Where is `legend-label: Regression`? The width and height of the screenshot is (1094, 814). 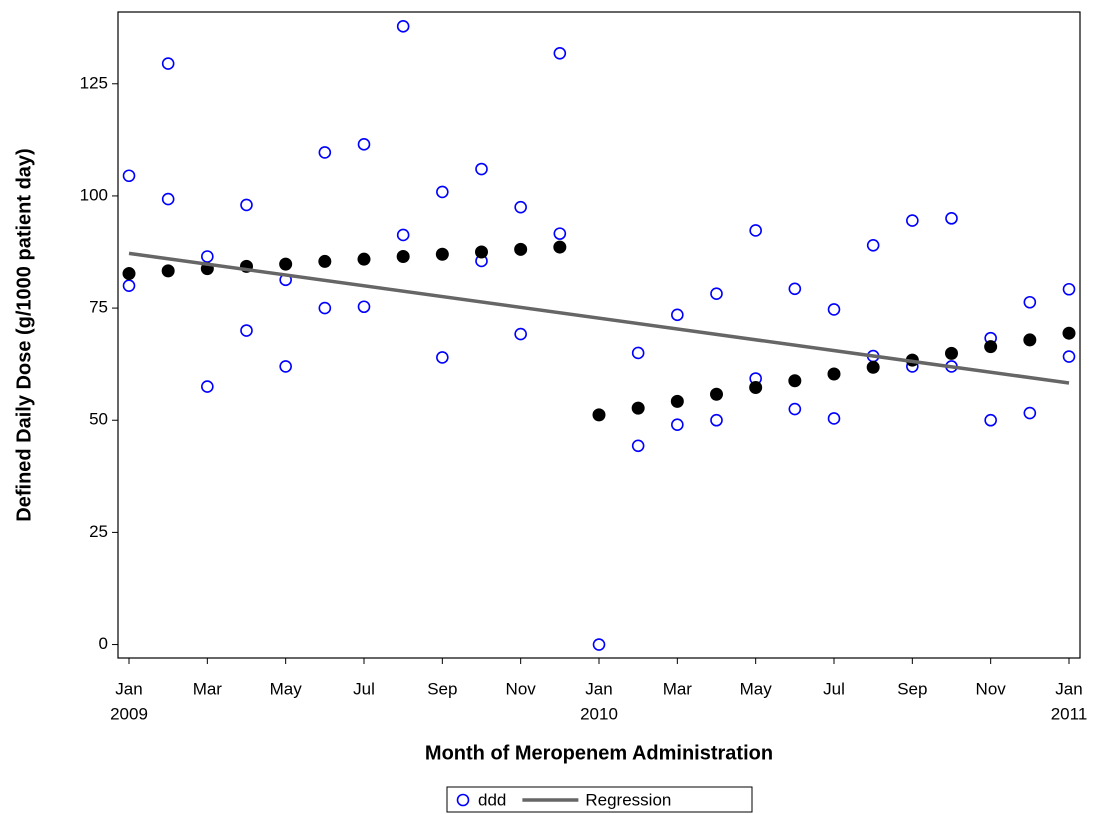 legend-label: Regression is located at coordinates (628, 799).